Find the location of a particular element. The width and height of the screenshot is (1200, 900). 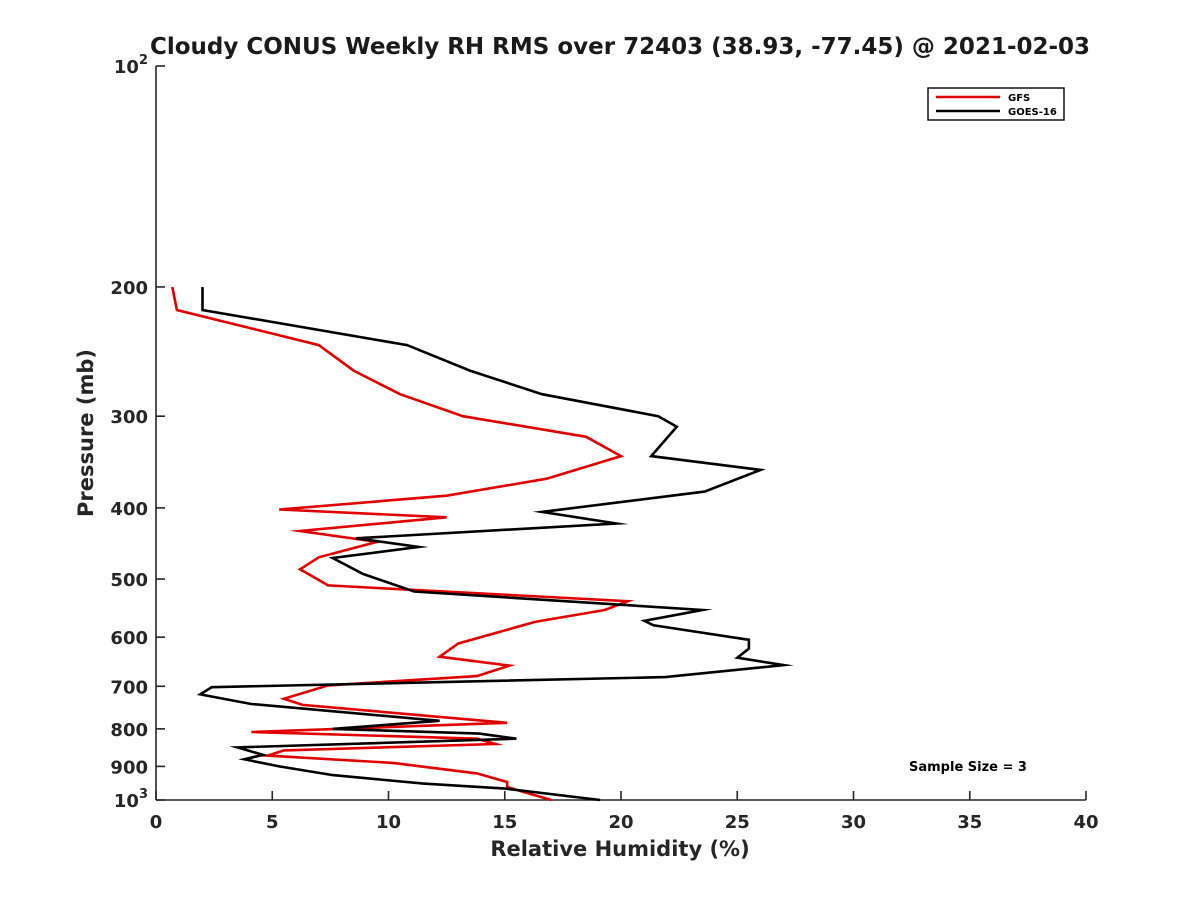

legend-label: GOES-16 is located at coordinates (1032, 112).